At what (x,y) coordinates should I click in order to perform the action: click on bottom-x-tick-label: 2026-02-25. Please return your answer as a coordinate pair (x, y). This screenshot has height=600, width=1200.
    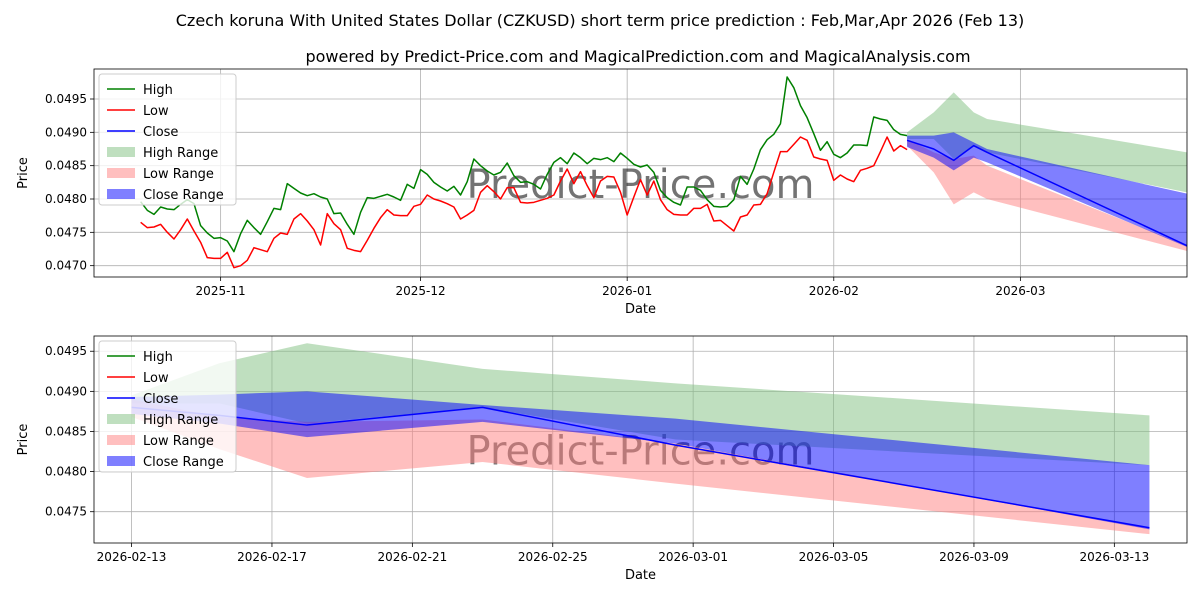
    Looking at the image, I should click on (553, 557).